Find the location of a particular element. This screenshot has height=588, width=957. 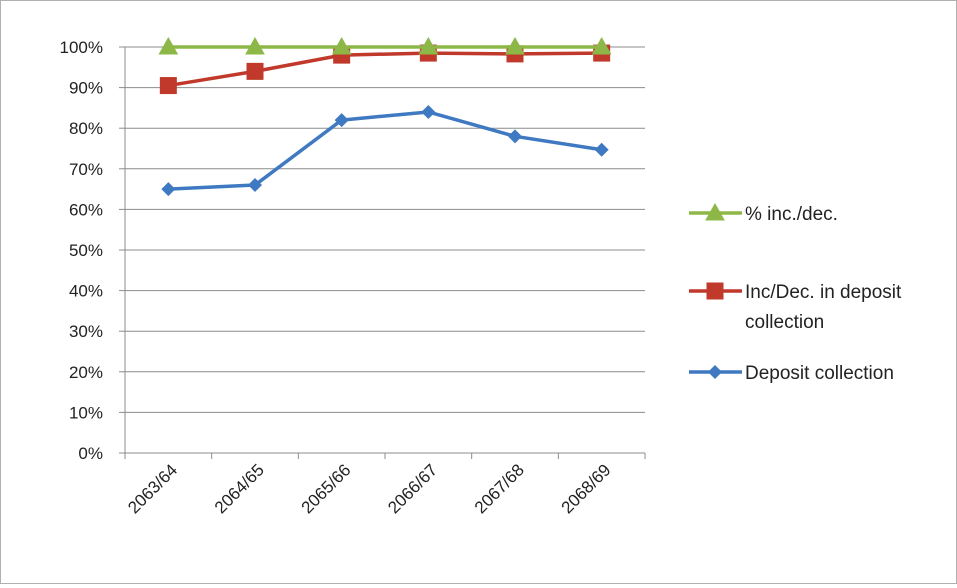

legend-label-line: Deposit collection is located at coordinates (819, 373).